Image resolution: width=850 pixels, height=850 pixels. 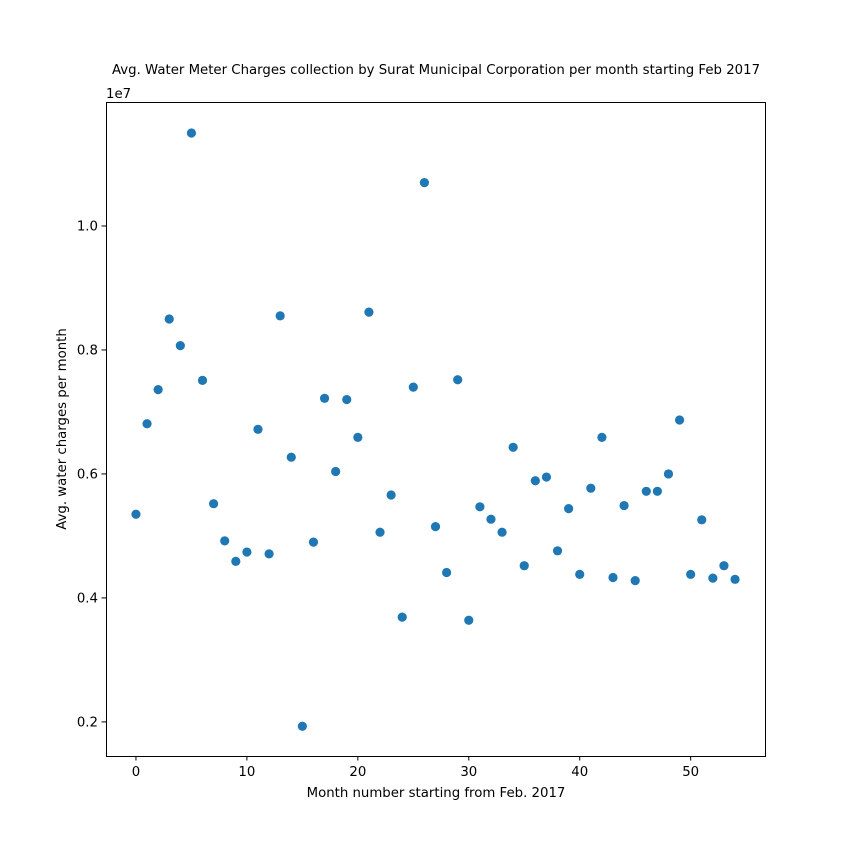 I want to click on x-tick-label: 50, so click(x=690, y=772).